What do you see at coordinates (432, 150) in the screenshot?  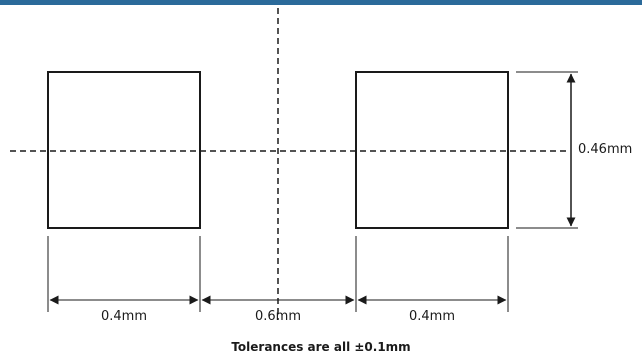 I see `right-pad` at bounding box center [432, 150].